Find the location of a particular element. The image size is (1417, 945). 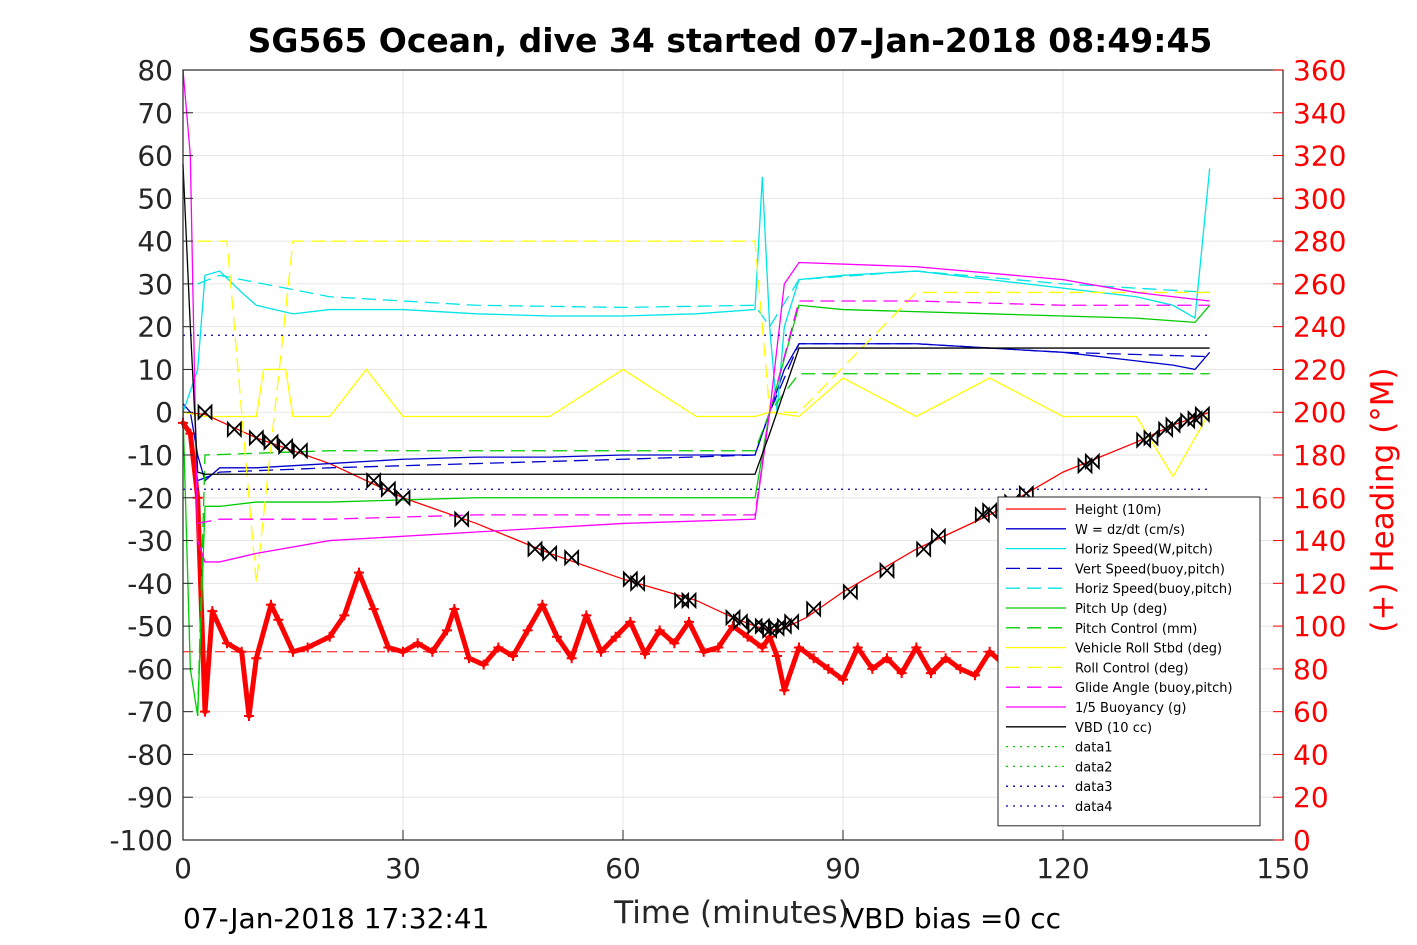

right-tick-label: 120 is located at coordinates (1319, 583).